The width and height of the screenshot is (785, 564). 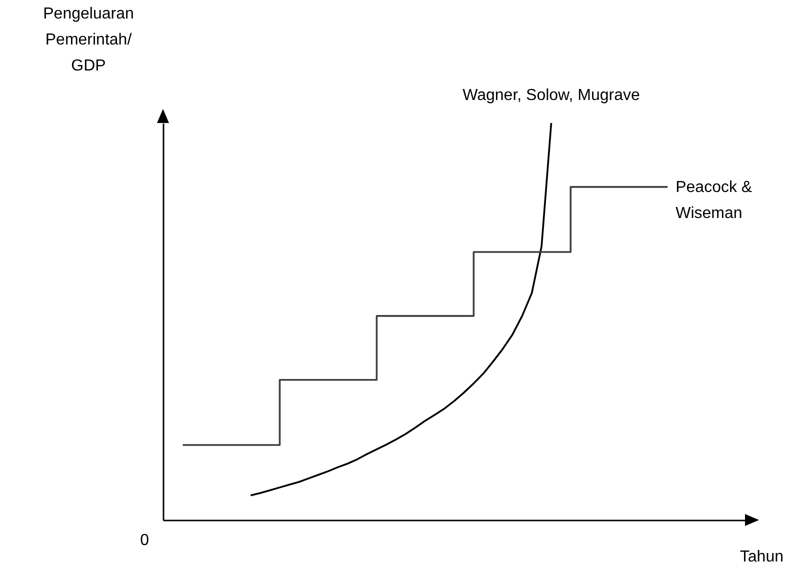 I want to click on y-axis-title: Pengeluaran Pemerintah/ GDP, so click(x=88, y=40).